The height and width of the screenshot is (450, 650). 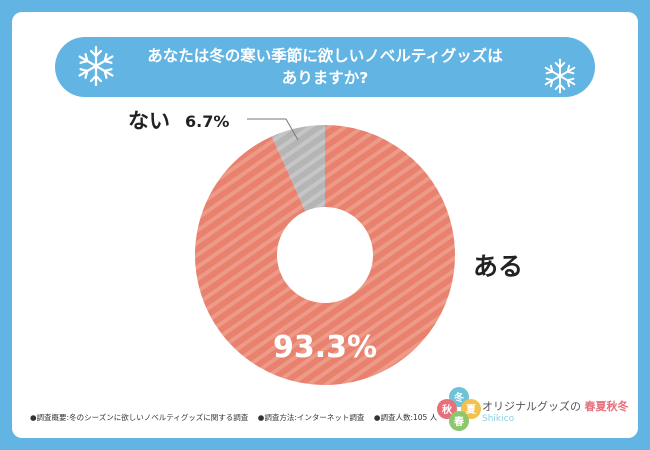 I want to click on brand-logo: 冬 夏 秋 春 オリジナルグッズの 春夏秋冬 Shikico, so click(x=534, y=409).